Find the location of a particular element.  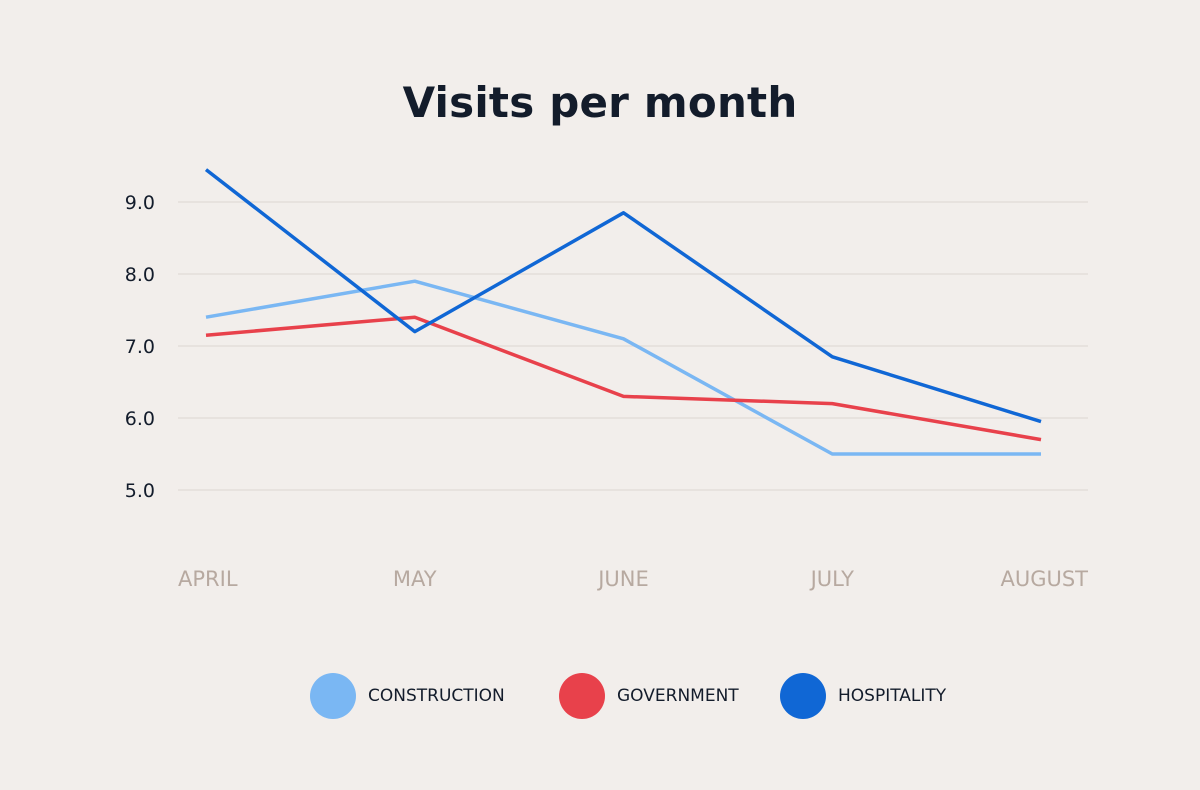

y-tick-label: 7.0 is located at coordinates (140, 347).